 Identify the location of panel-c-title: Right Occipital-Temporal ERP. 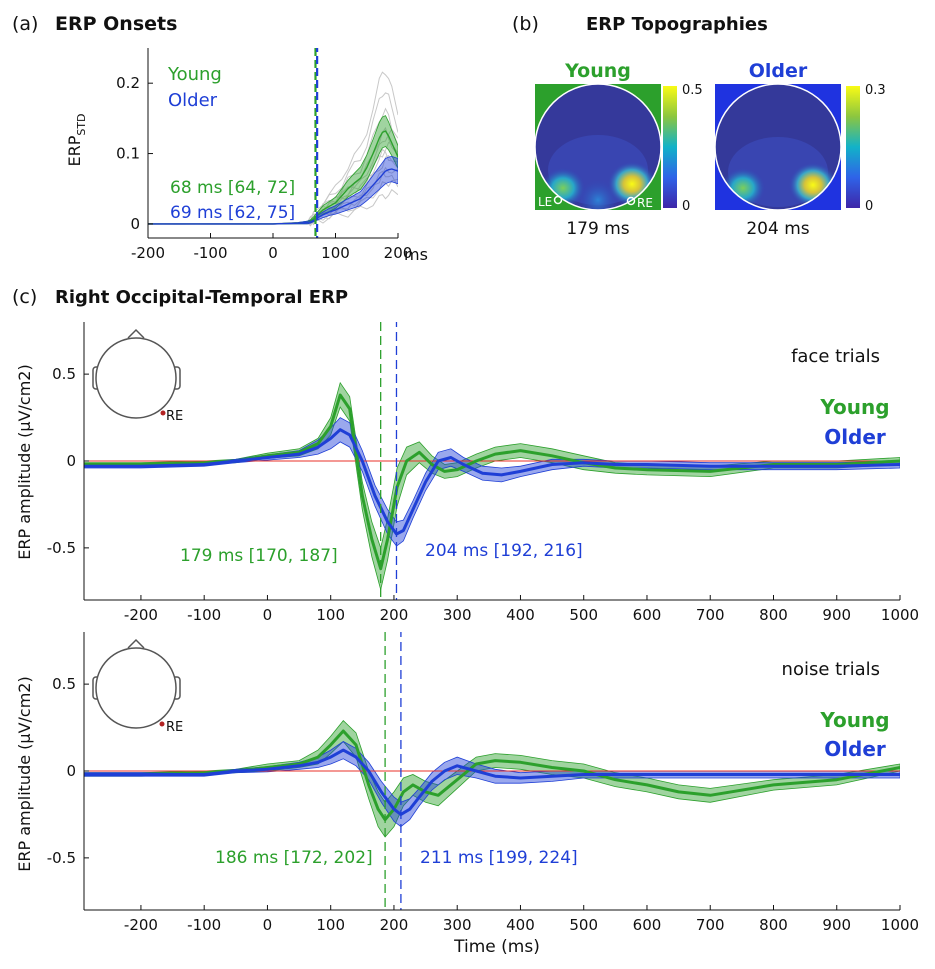
(201, 297).